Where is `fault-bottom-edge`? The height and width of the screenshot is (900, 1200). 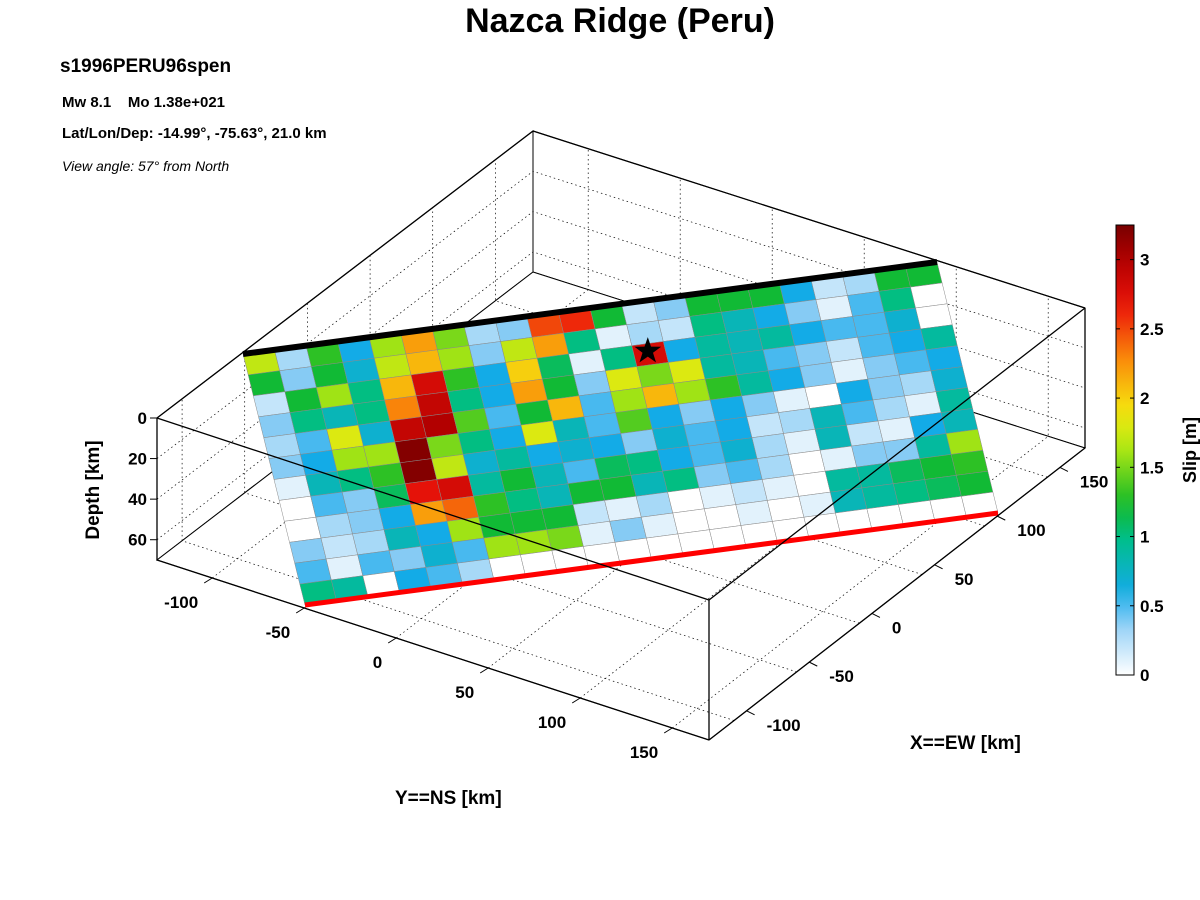
fault-bottom-edge is located at coordinates (651, 559).